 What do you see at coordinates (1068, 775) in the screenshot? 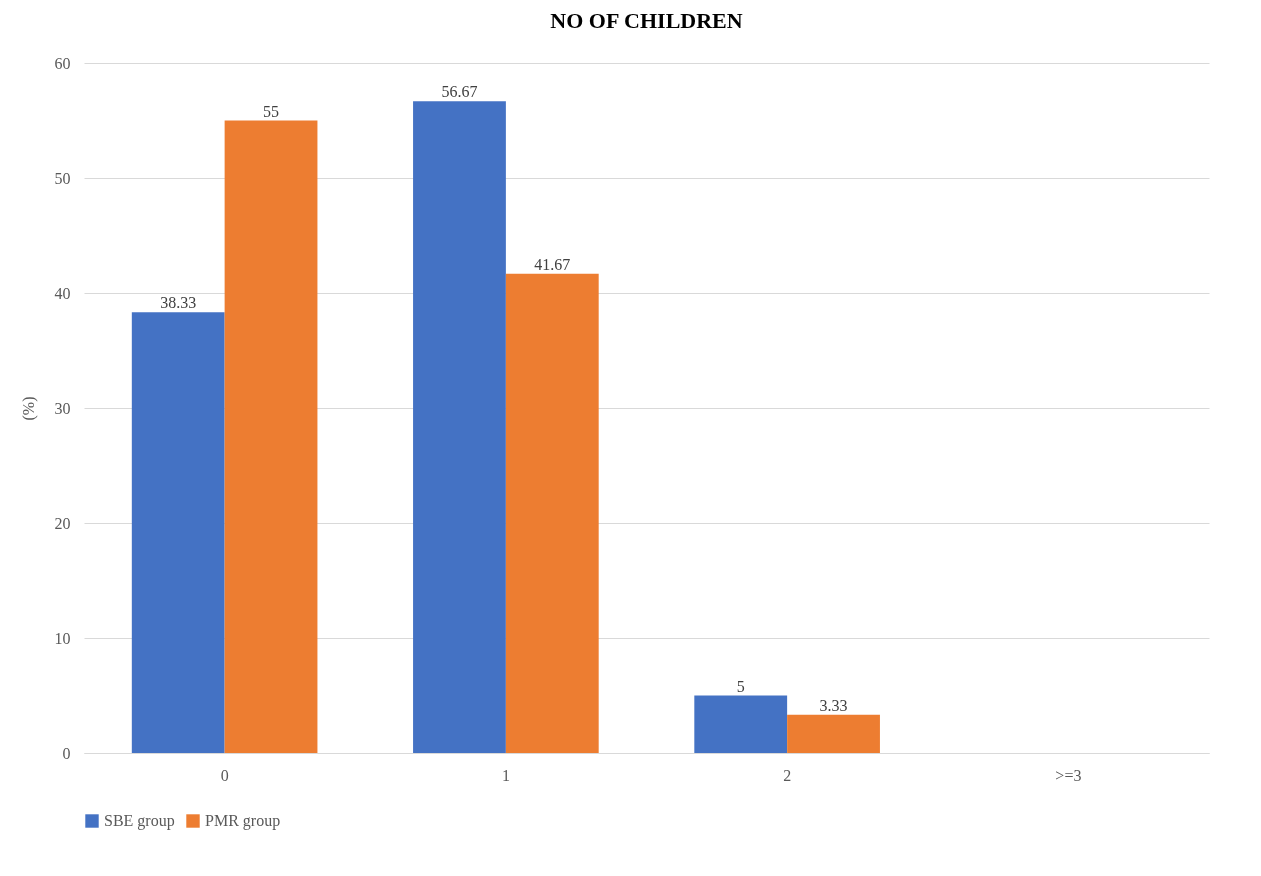
I see `x-tick-label: >=3` at bounding box center [1068, 775].